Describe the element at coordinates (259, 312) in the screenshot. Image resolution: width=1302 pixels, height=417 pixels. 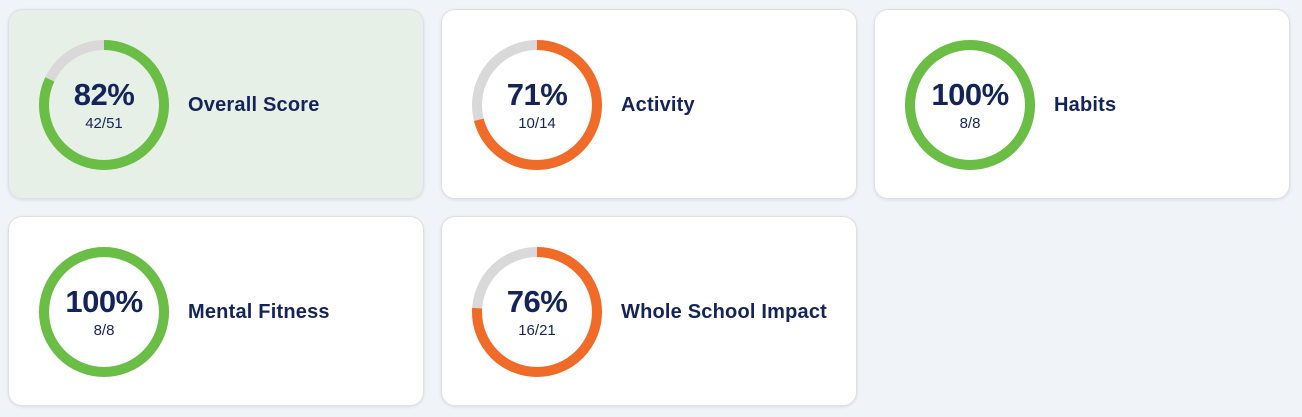
I see `card-title: Mental Fitness` at that location.